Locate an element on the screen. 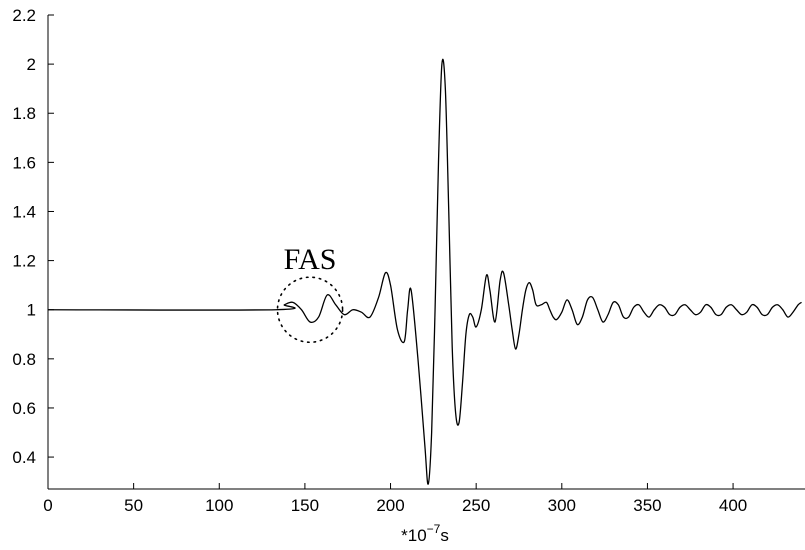  x-tick-label: 400 is located at coordinates (733, 505).